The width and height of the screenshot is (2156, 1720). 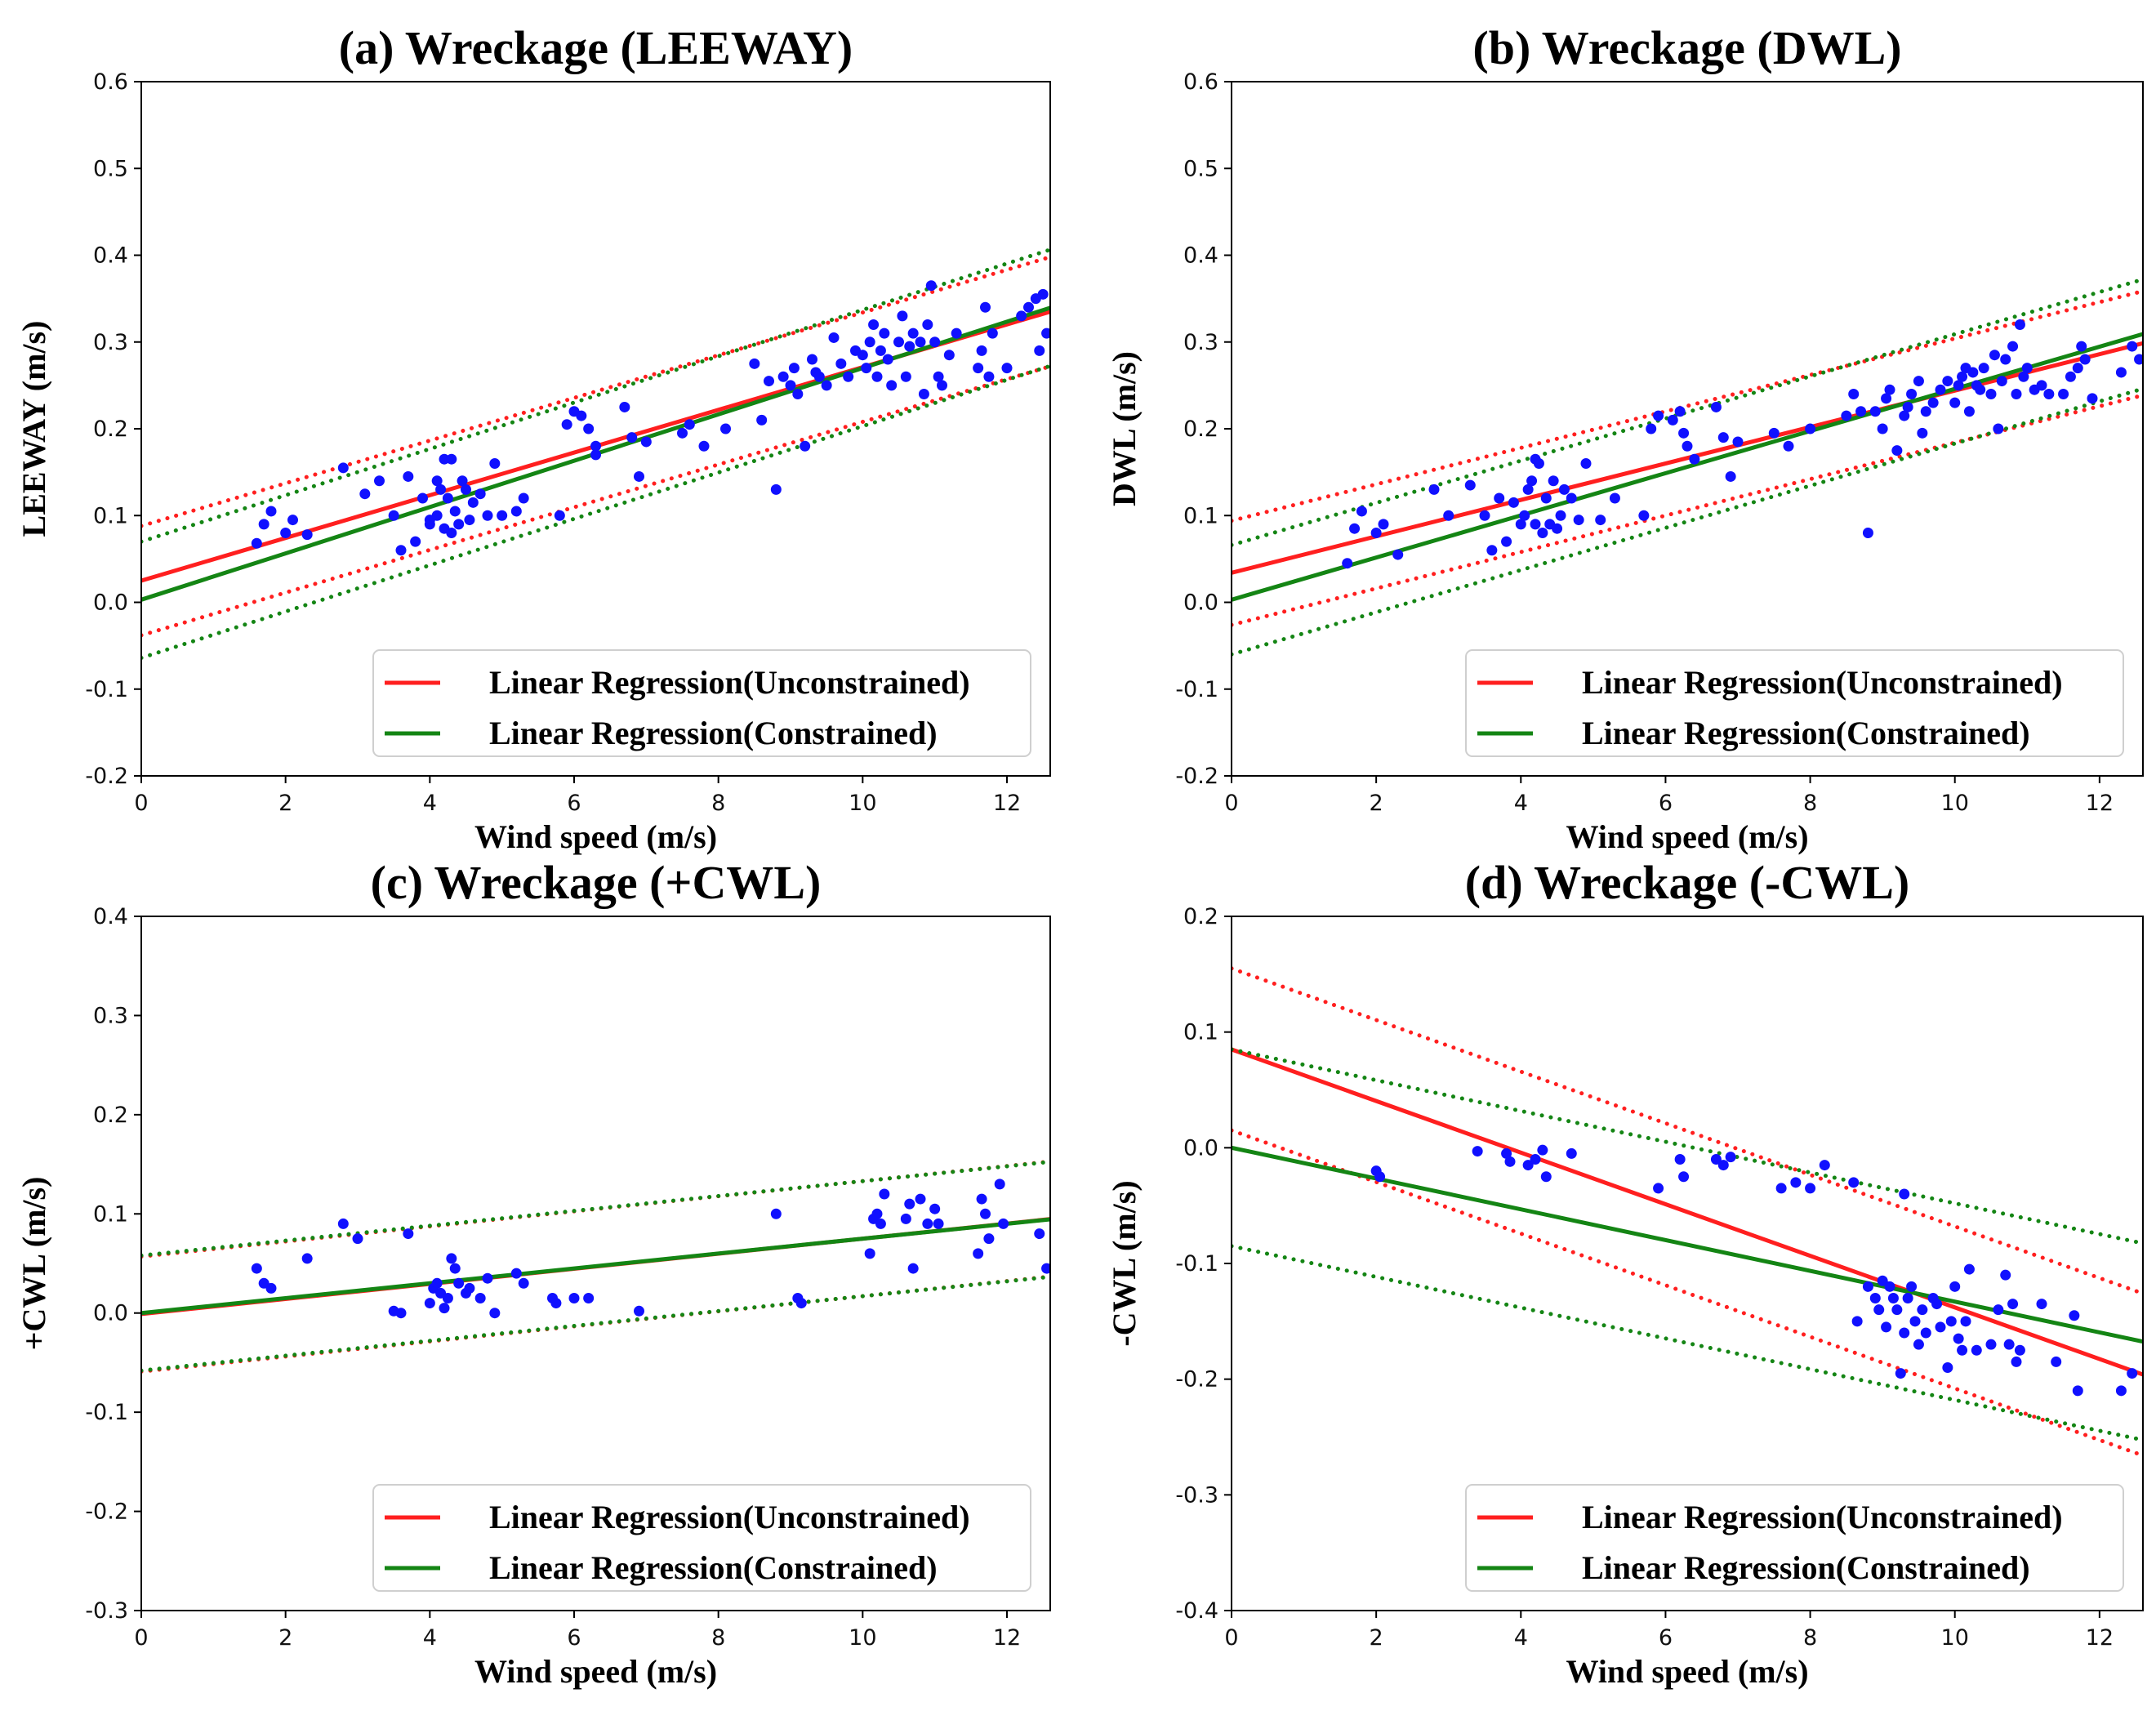 What do you see at coordinates (1196, 776) in the screenshot?
I see `y-tick-label: -0.2` at bounding box center [1196, 776].